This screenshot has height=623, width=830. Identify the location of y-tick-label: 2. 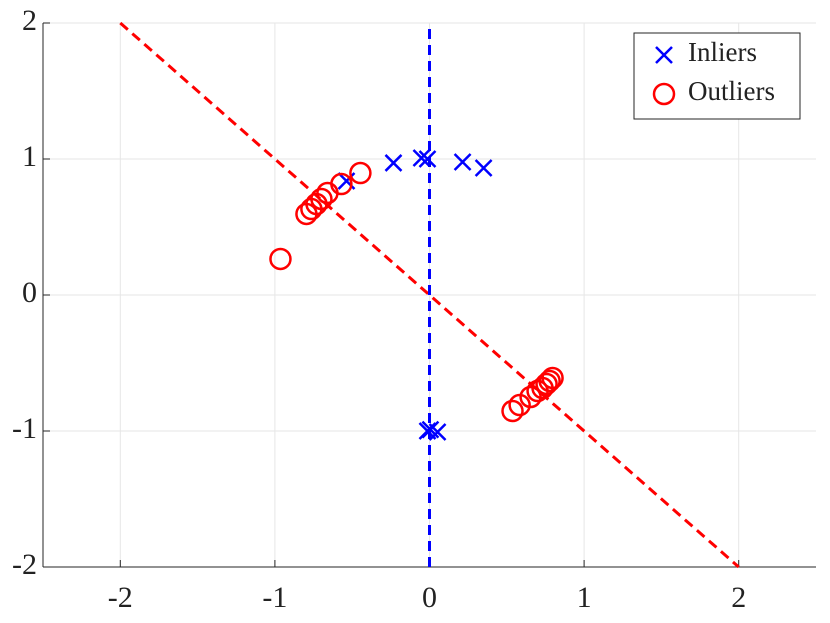
(29, 20).